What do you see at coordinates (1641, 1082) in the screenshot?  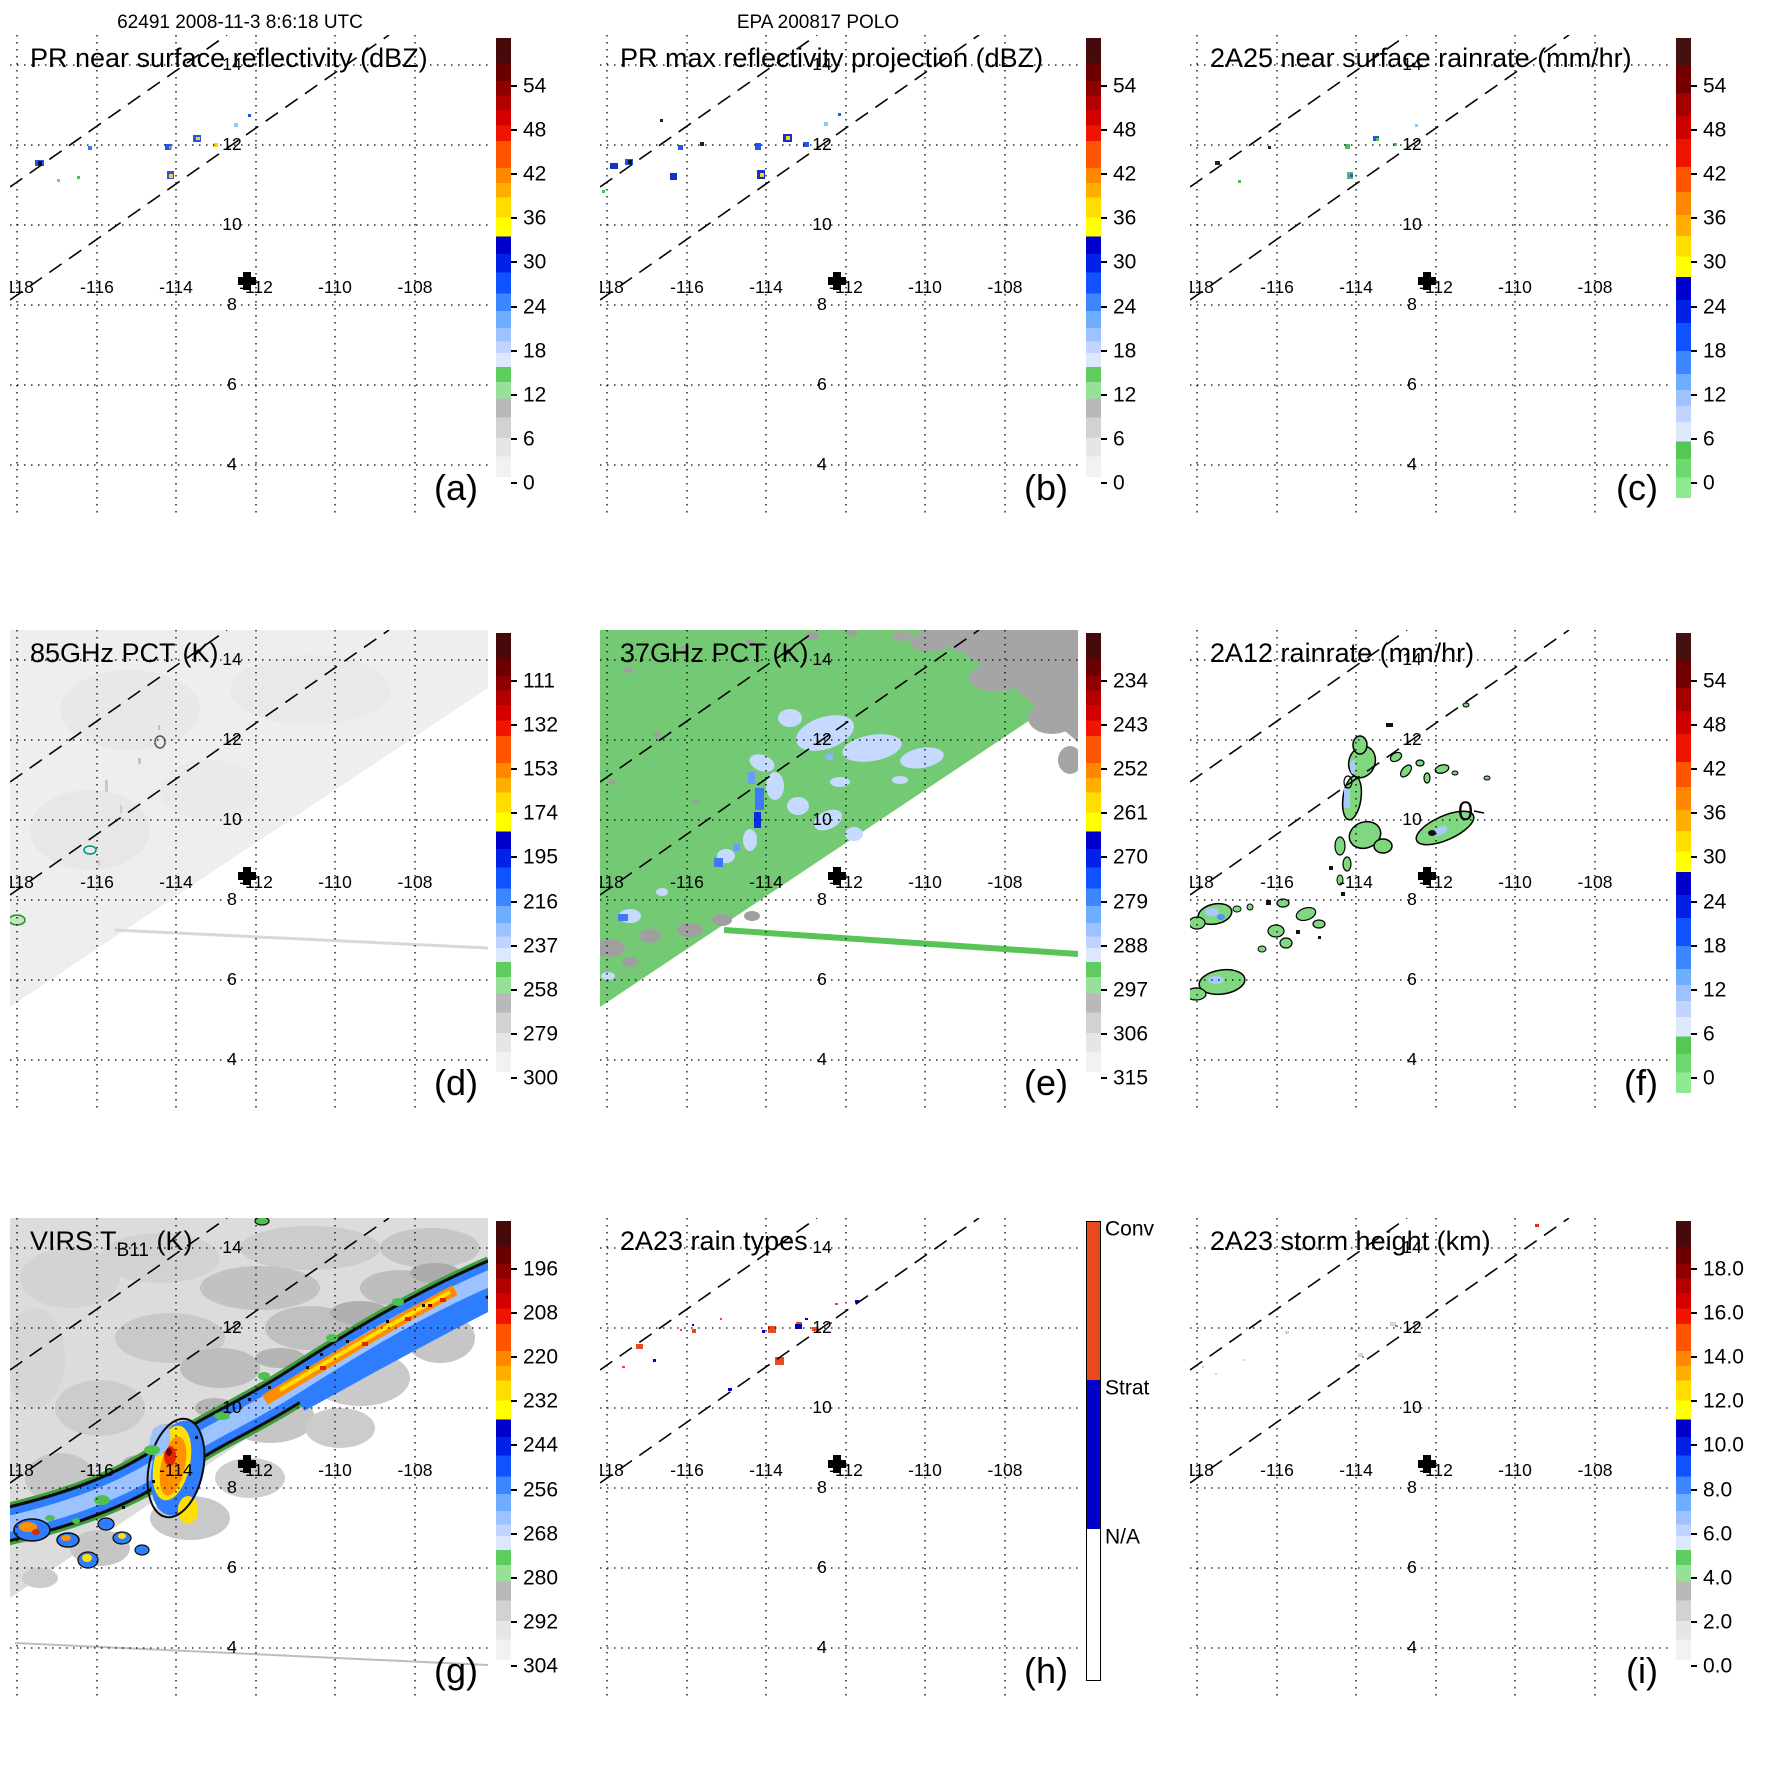 I see `panel-letter-label: (f)` at bounding box center [1641, 1082].